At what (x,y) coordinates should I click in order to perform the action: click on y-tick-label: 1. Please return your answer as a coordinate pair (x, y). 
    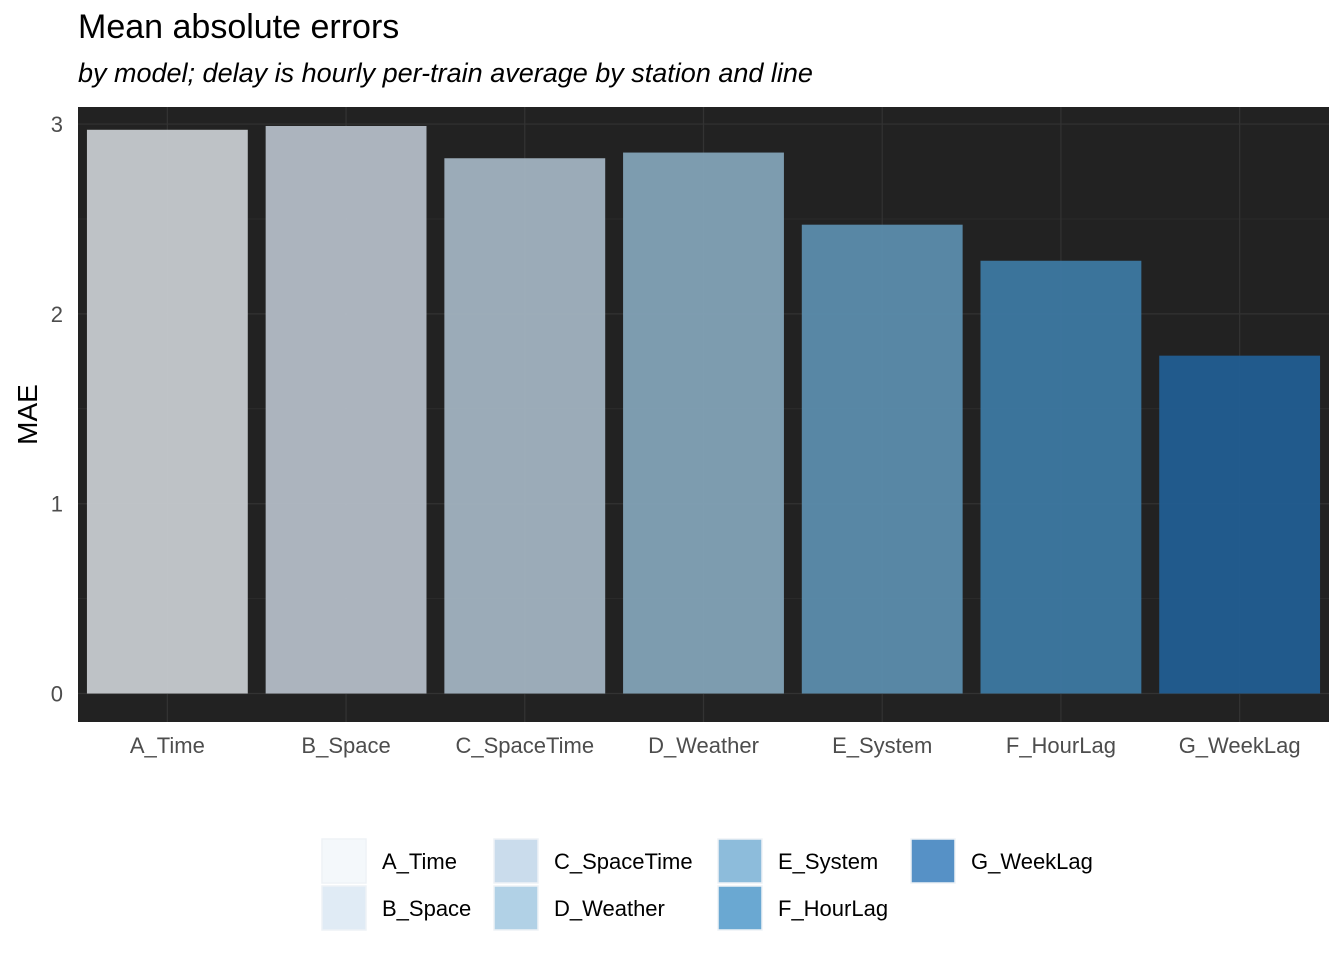
    Looking at the image, I should click on (57, 504).